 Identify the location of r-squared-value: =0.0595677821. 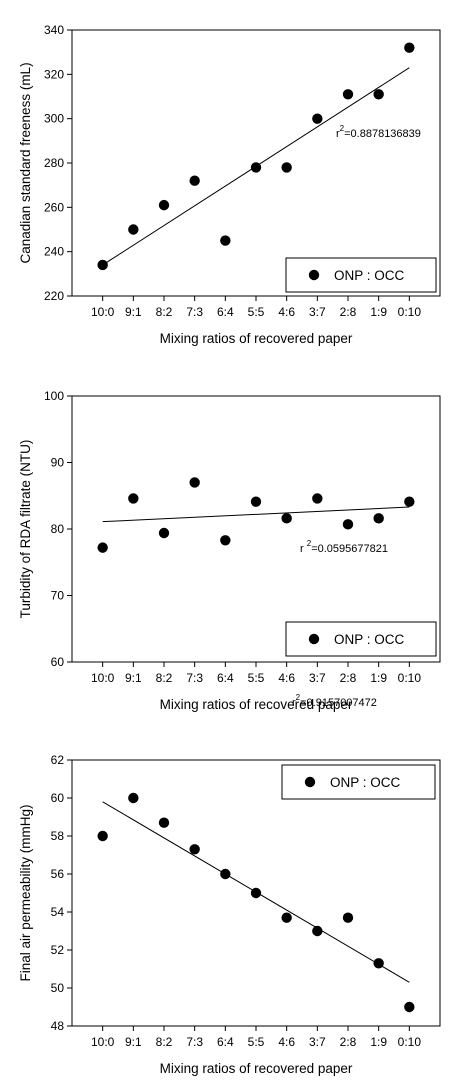
(349, 549).